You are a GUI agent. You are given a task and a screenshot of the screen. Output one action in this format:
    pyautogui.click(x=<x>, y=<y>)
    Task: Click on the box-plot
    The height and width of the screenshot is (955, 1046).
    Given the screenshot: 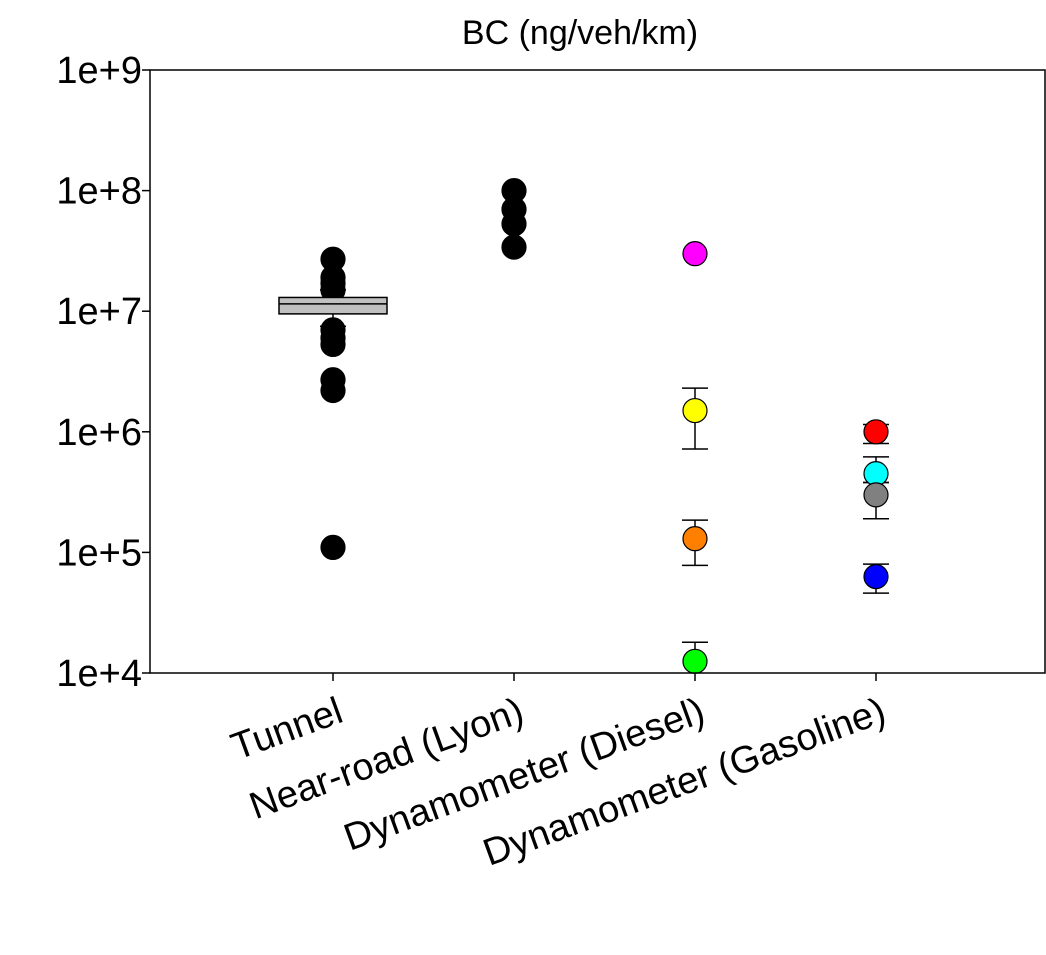 What is the action you would take?
    pyautogui.click(x=333, y=308)
    